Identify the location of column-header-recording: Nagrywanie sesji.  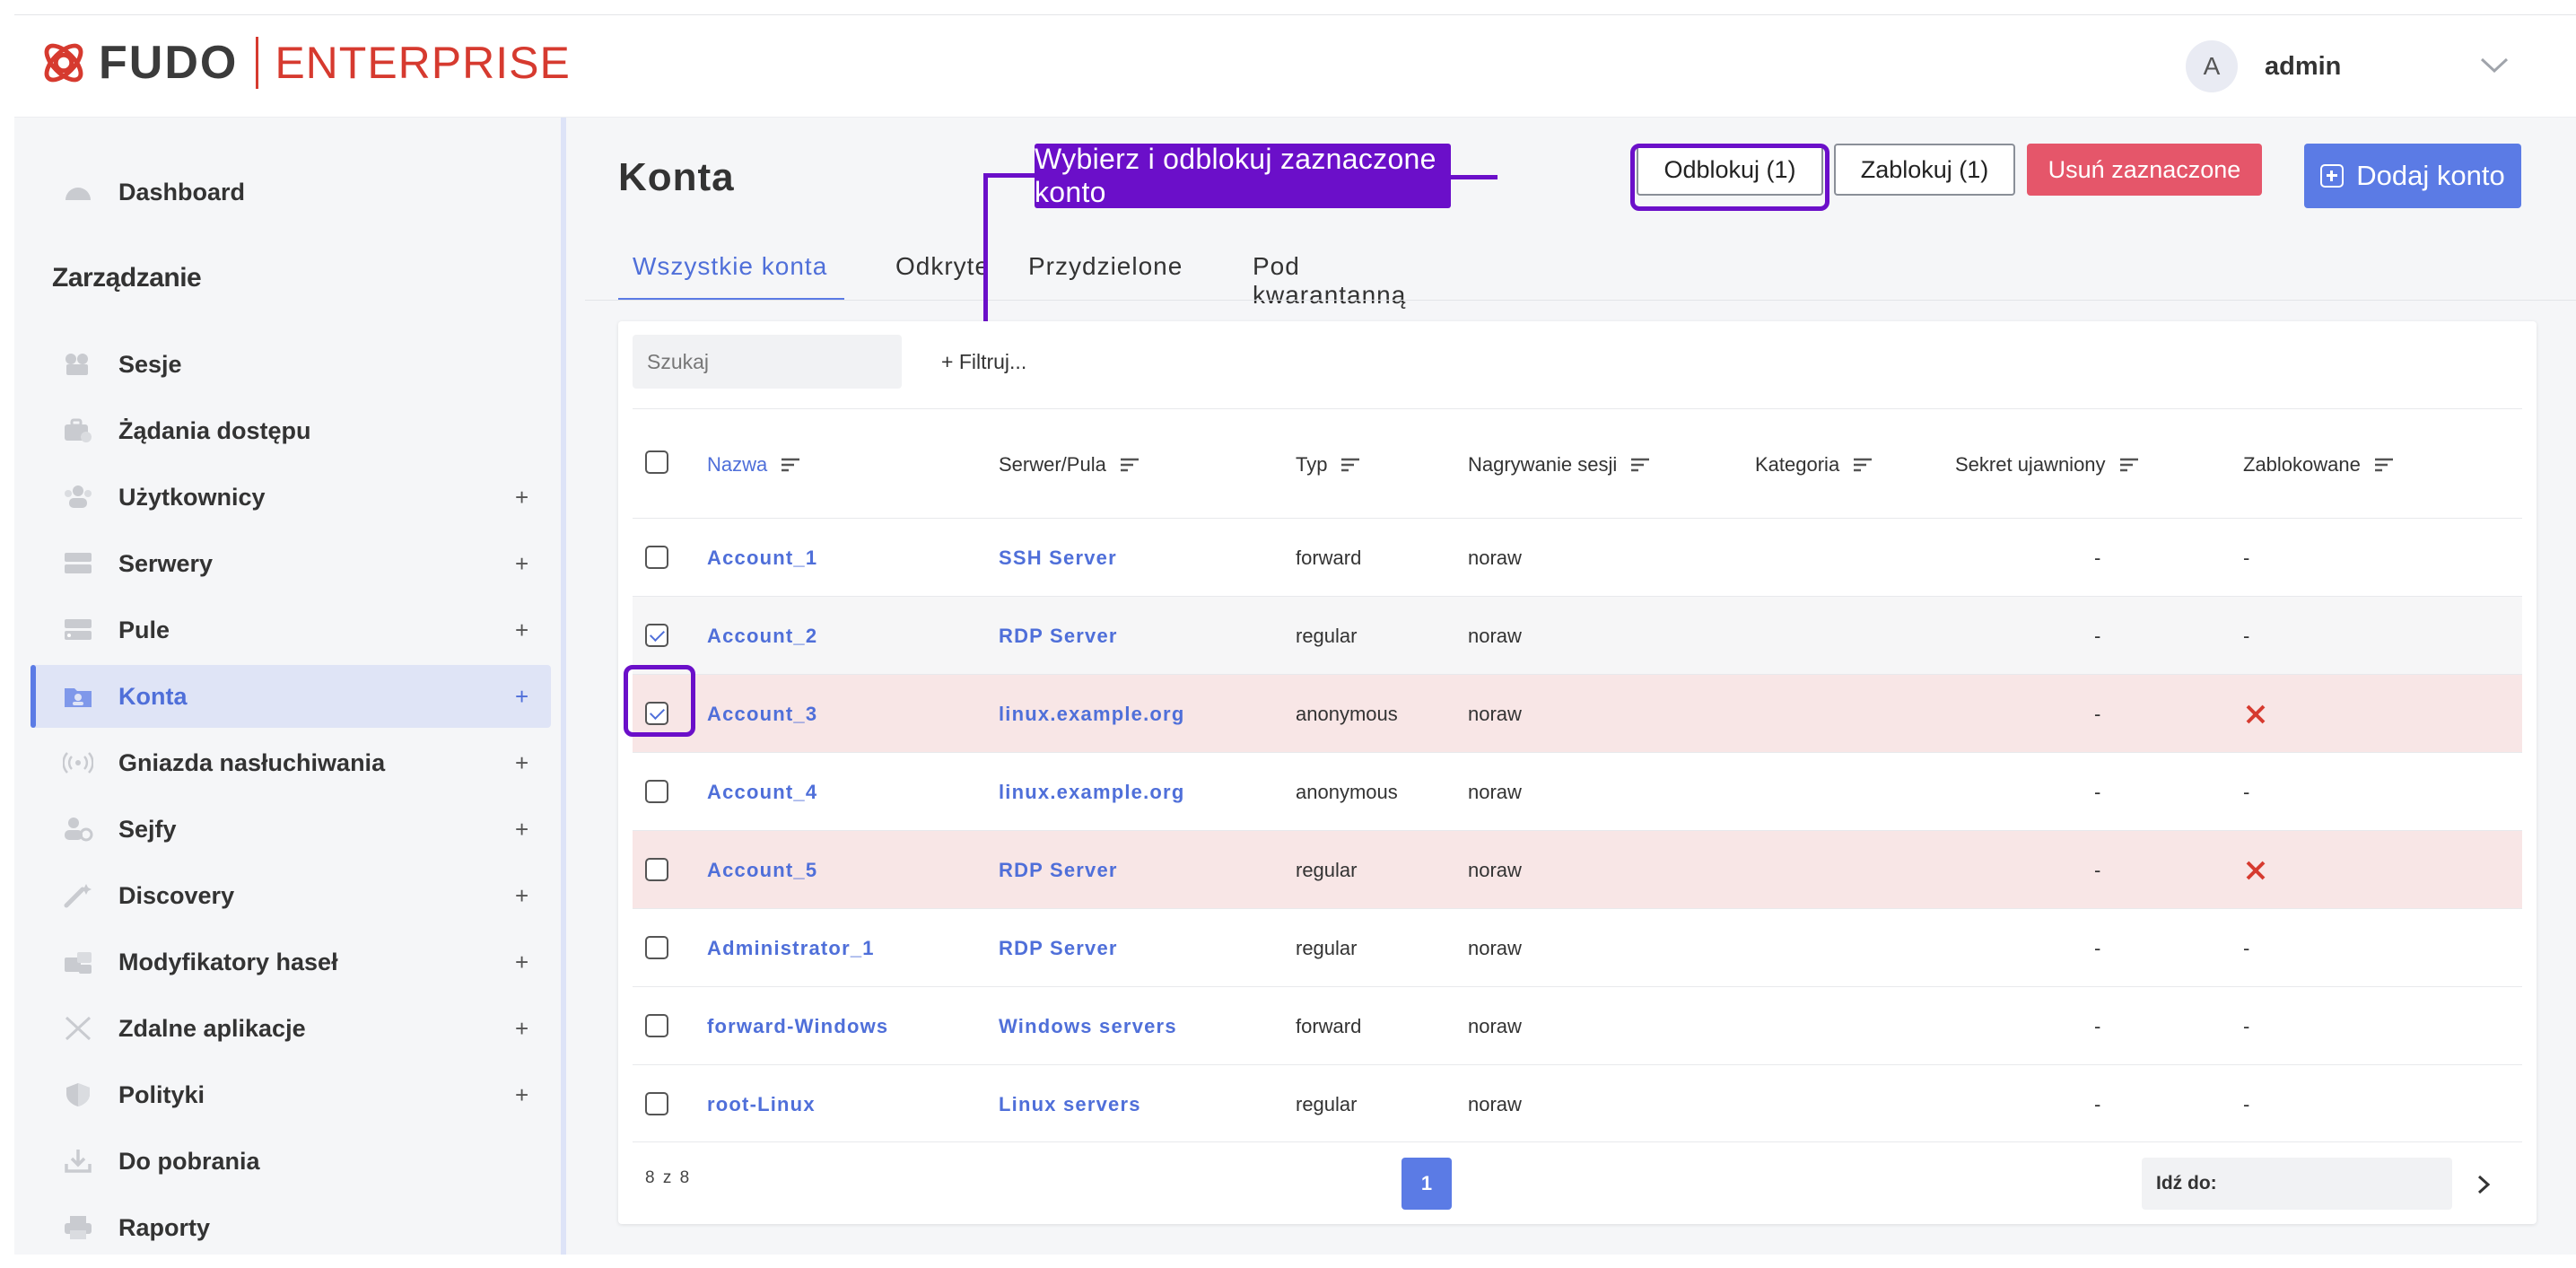
(1559, 465).